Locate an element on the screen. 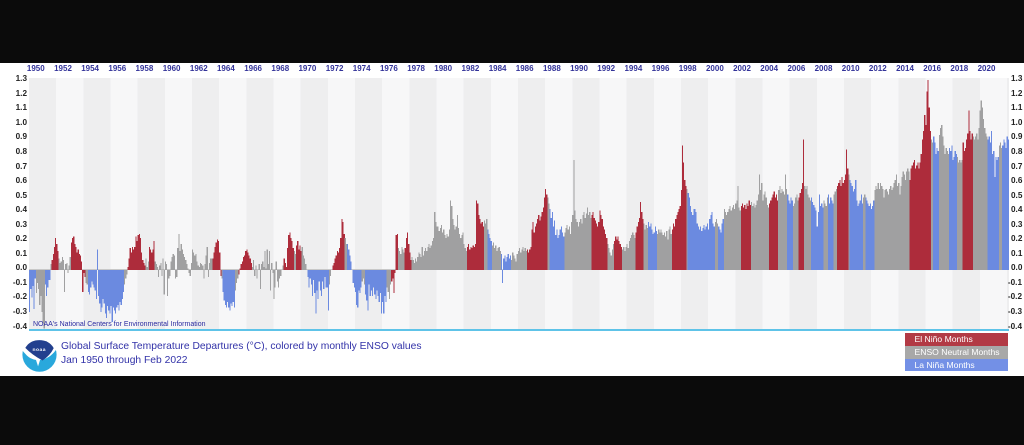  svg-text: noaa is located at coordinates (39, 349).